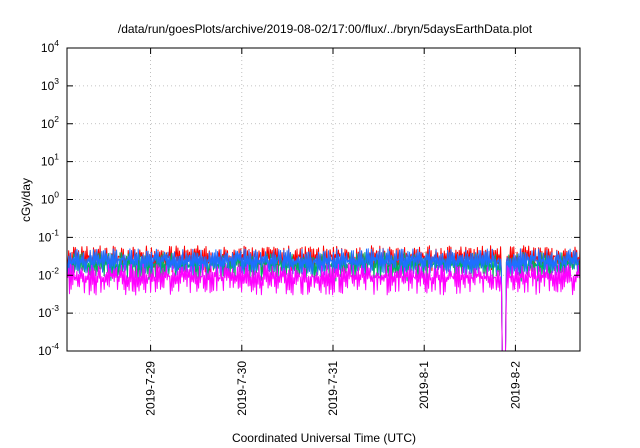 This screenshot has height=448, width=640. Describe the element at coordinates (50, 198) in the screenshot. I see `y-tick-label: 10⁰` at that location.